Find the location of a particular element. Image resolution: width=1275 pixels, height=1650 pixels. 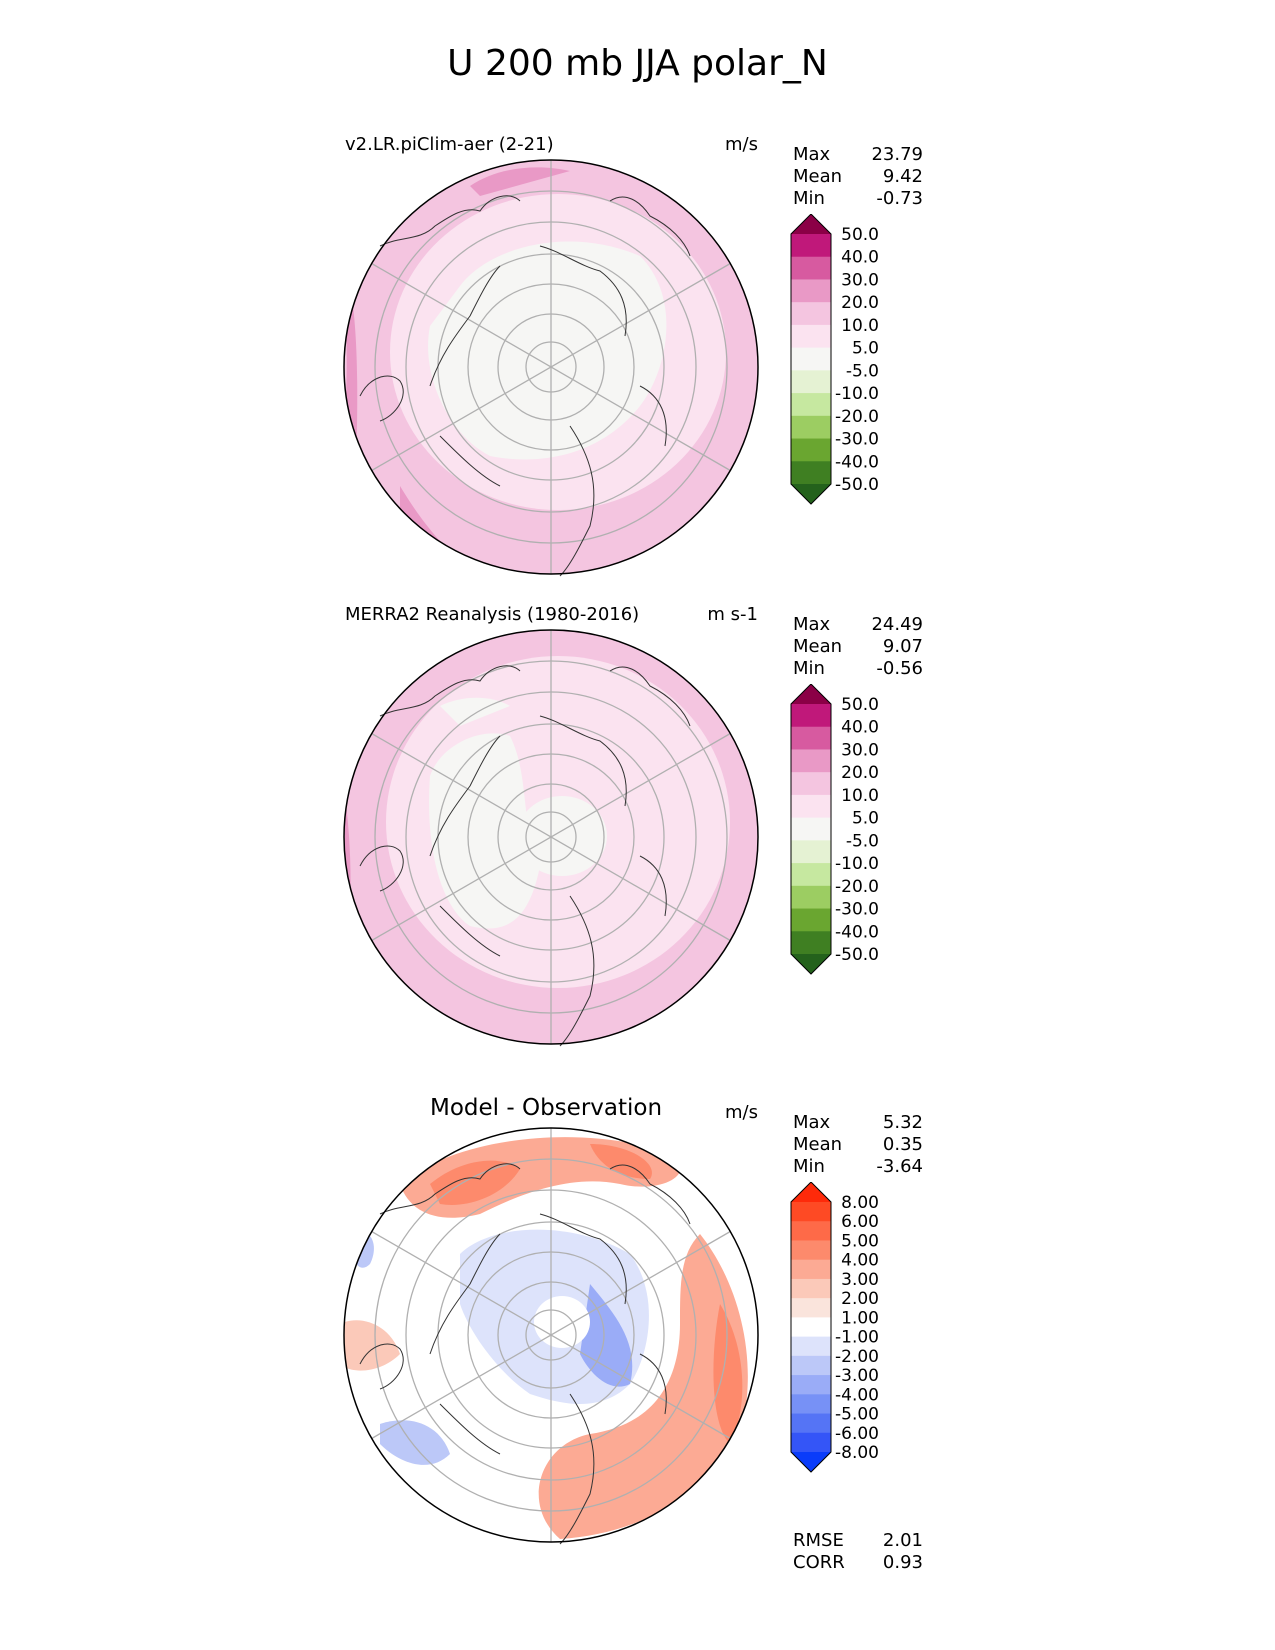

colorbar-tick-label: 40.0 is located at coordinates (860, 258).